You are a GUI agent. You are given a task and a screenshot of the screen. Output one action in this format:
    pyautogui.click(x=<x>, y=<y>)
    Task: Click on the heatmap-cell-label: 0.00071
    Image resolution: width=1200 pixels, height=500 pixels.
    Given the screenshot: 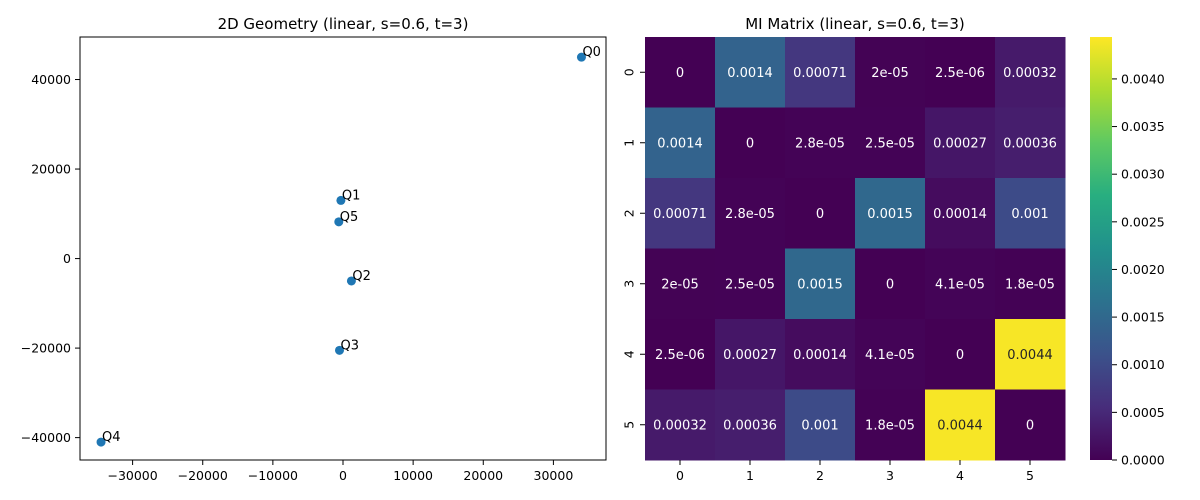 What is the action you would take?
    pyautogui.click(x=680, y=214)
    